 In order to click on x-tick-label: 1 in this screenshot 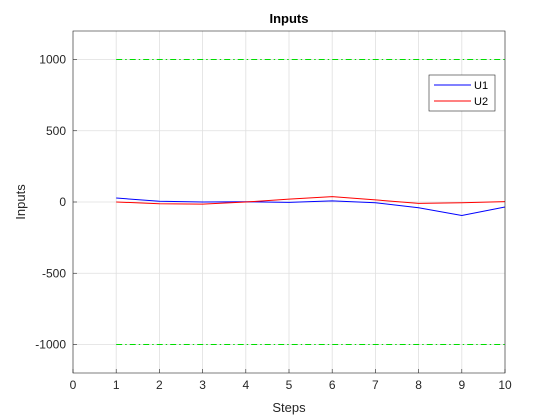, I will do `click(116, 385)`.